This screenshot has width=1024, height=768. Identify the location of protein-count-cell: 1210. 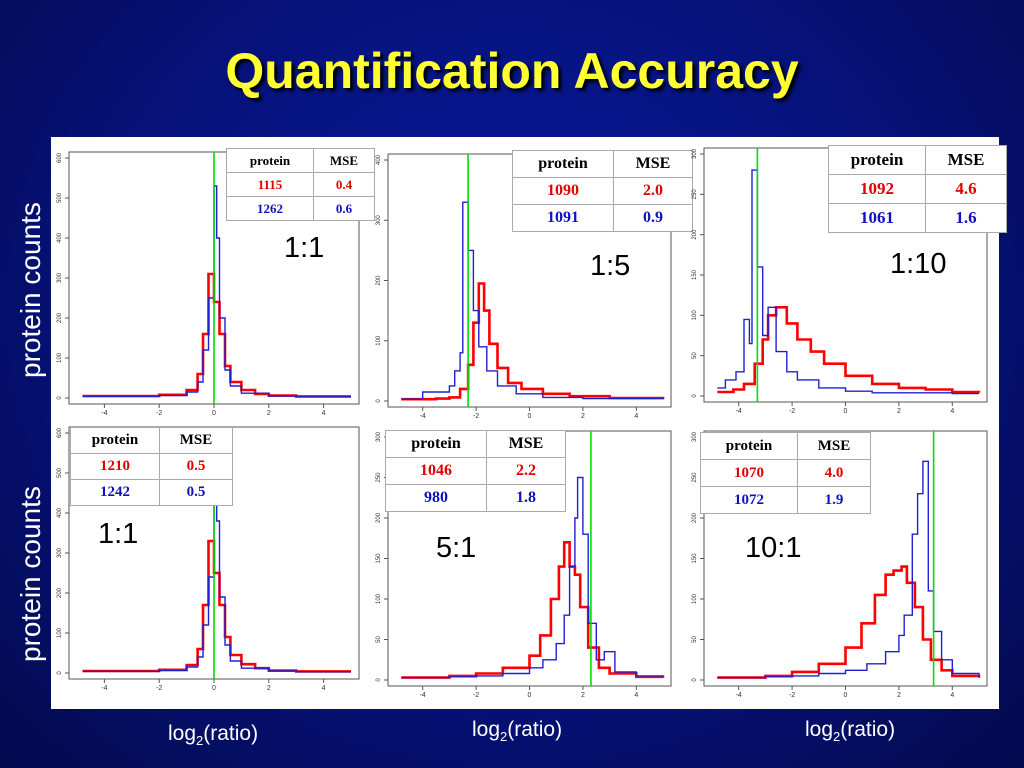
(115, 466).